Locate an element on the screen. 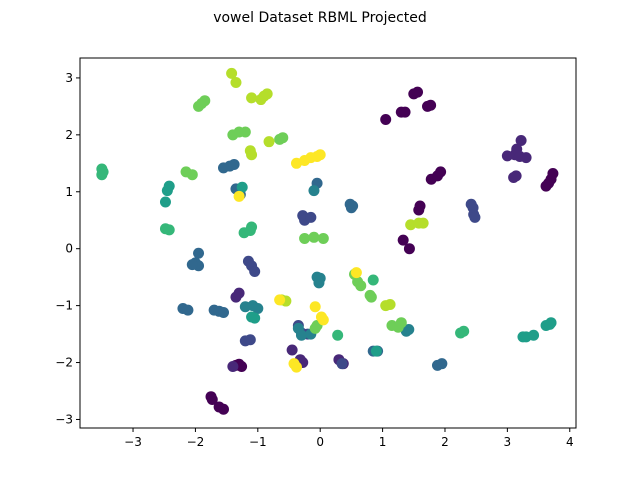 The height and width of the screenshot is (480, 640). x-tick-label: −2 is located at coordinates (196, 442).